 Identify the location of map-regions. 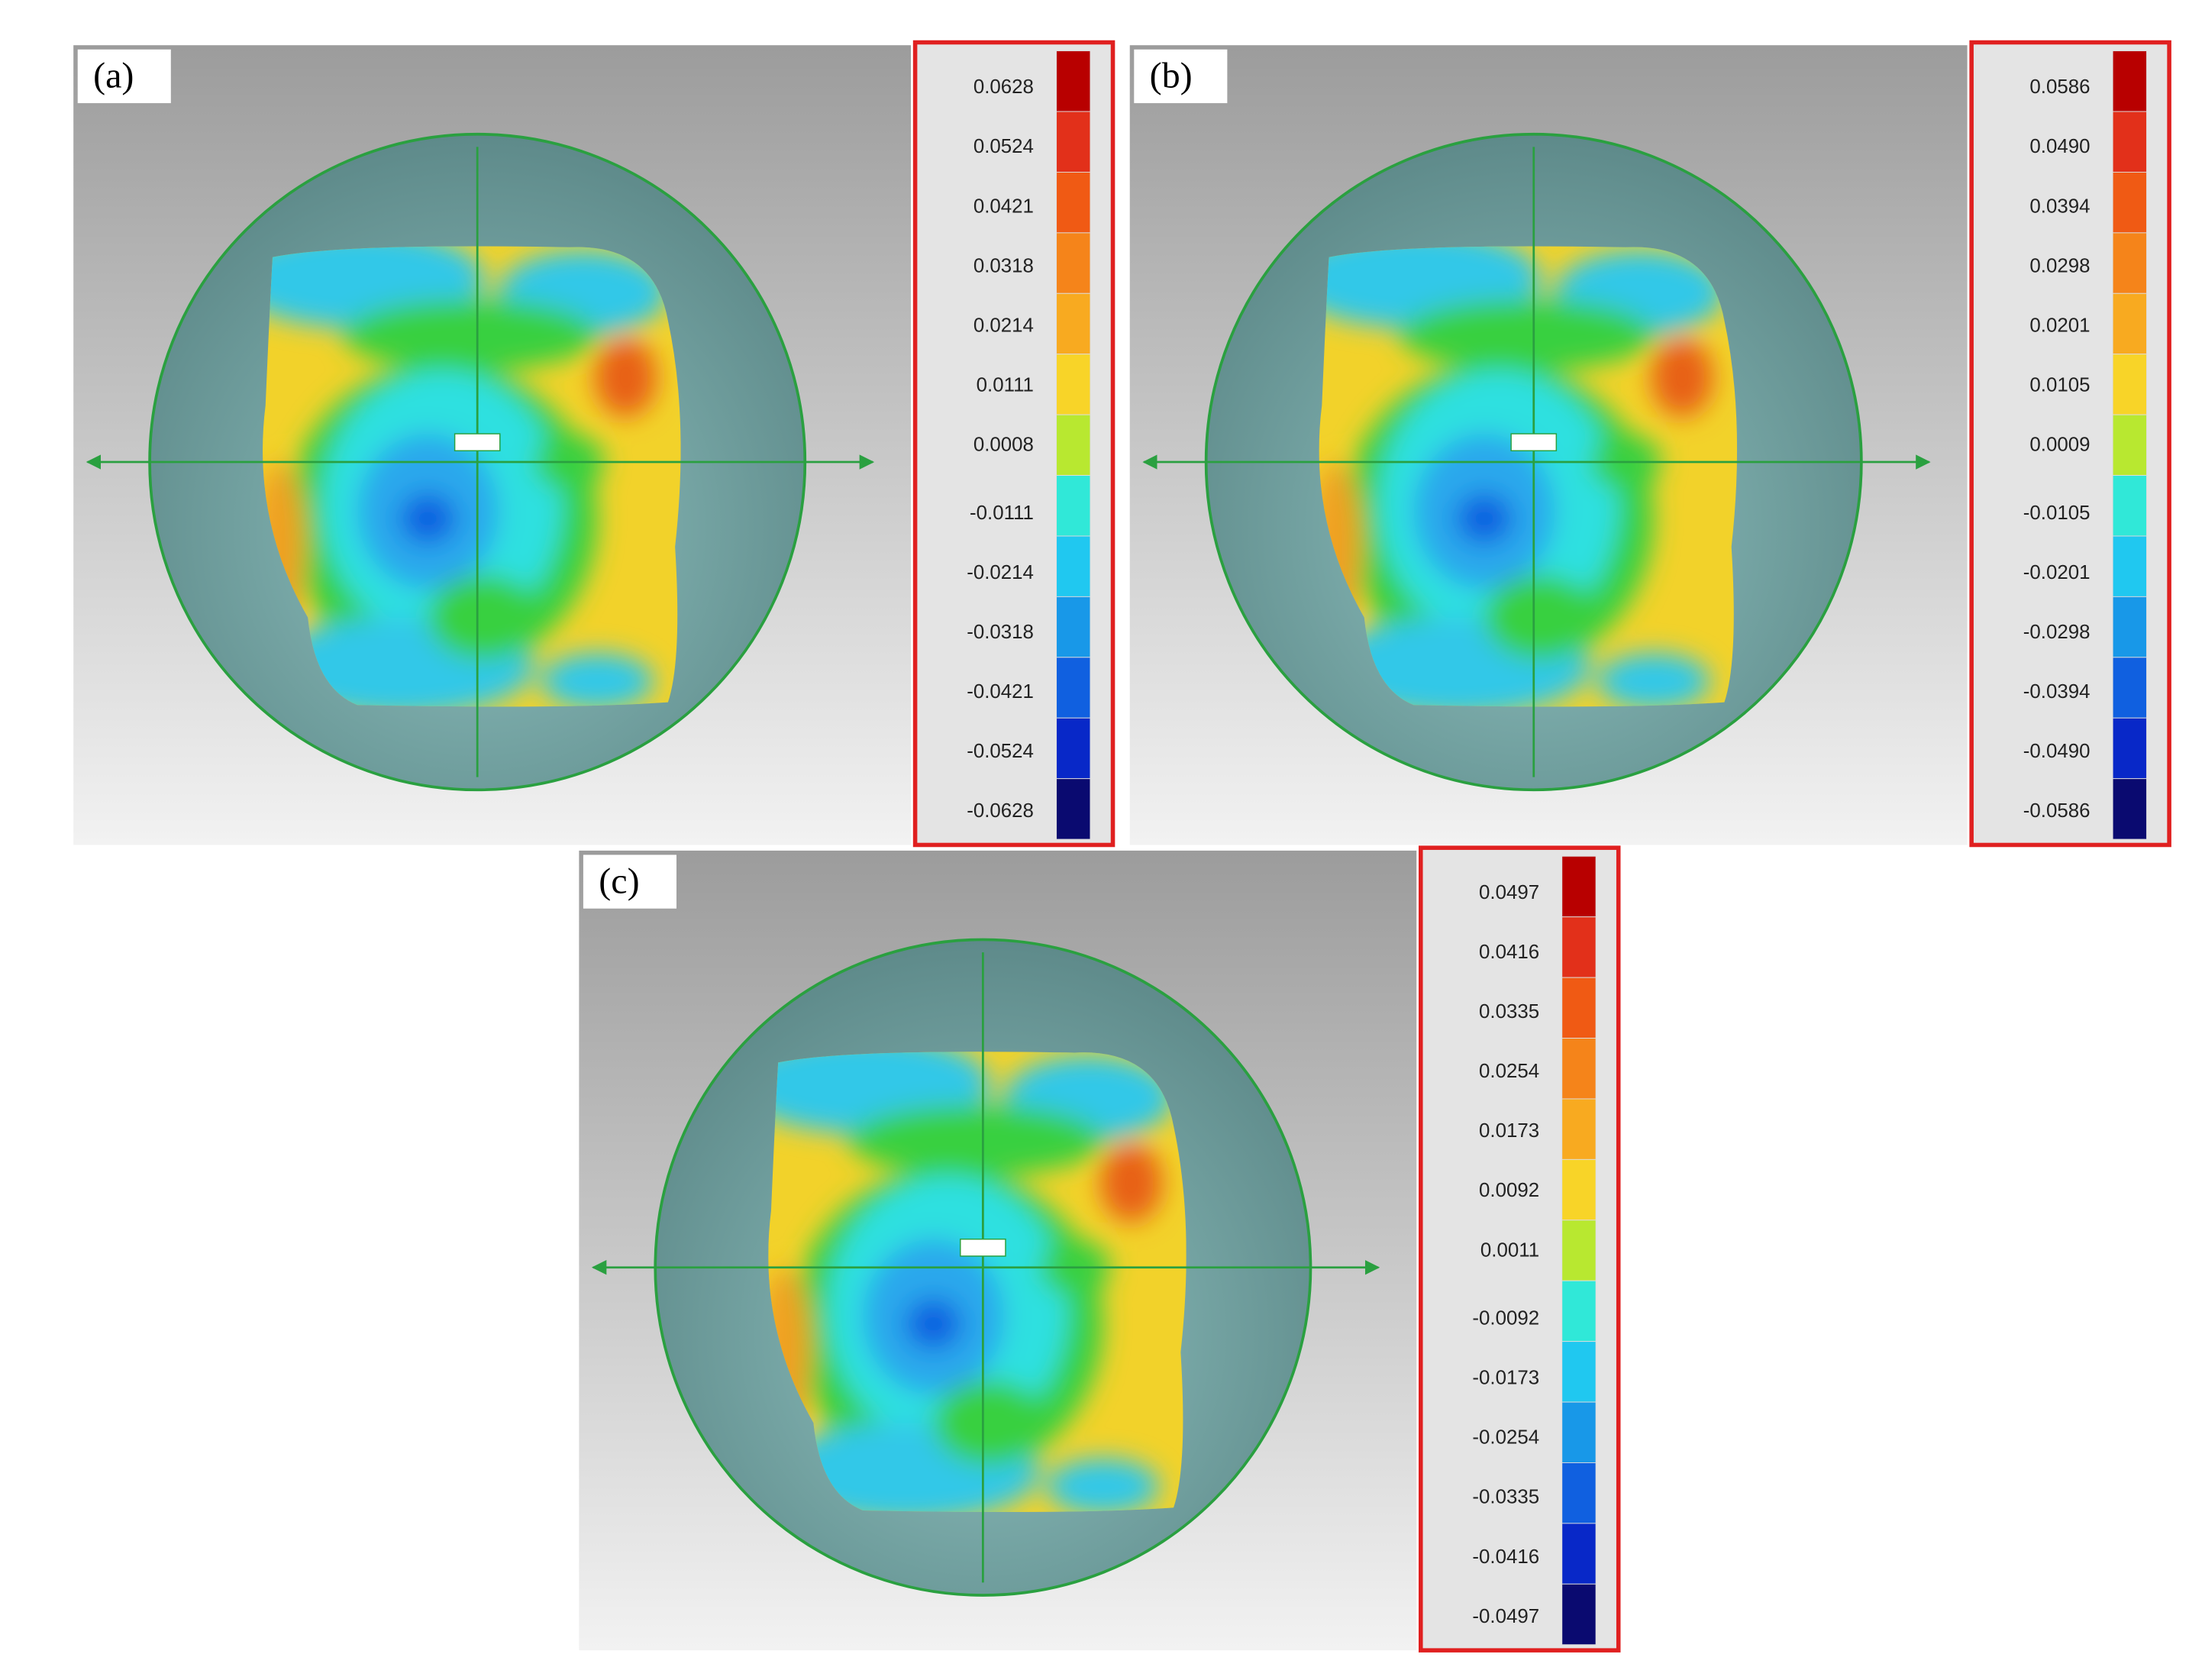
(971, 1282).